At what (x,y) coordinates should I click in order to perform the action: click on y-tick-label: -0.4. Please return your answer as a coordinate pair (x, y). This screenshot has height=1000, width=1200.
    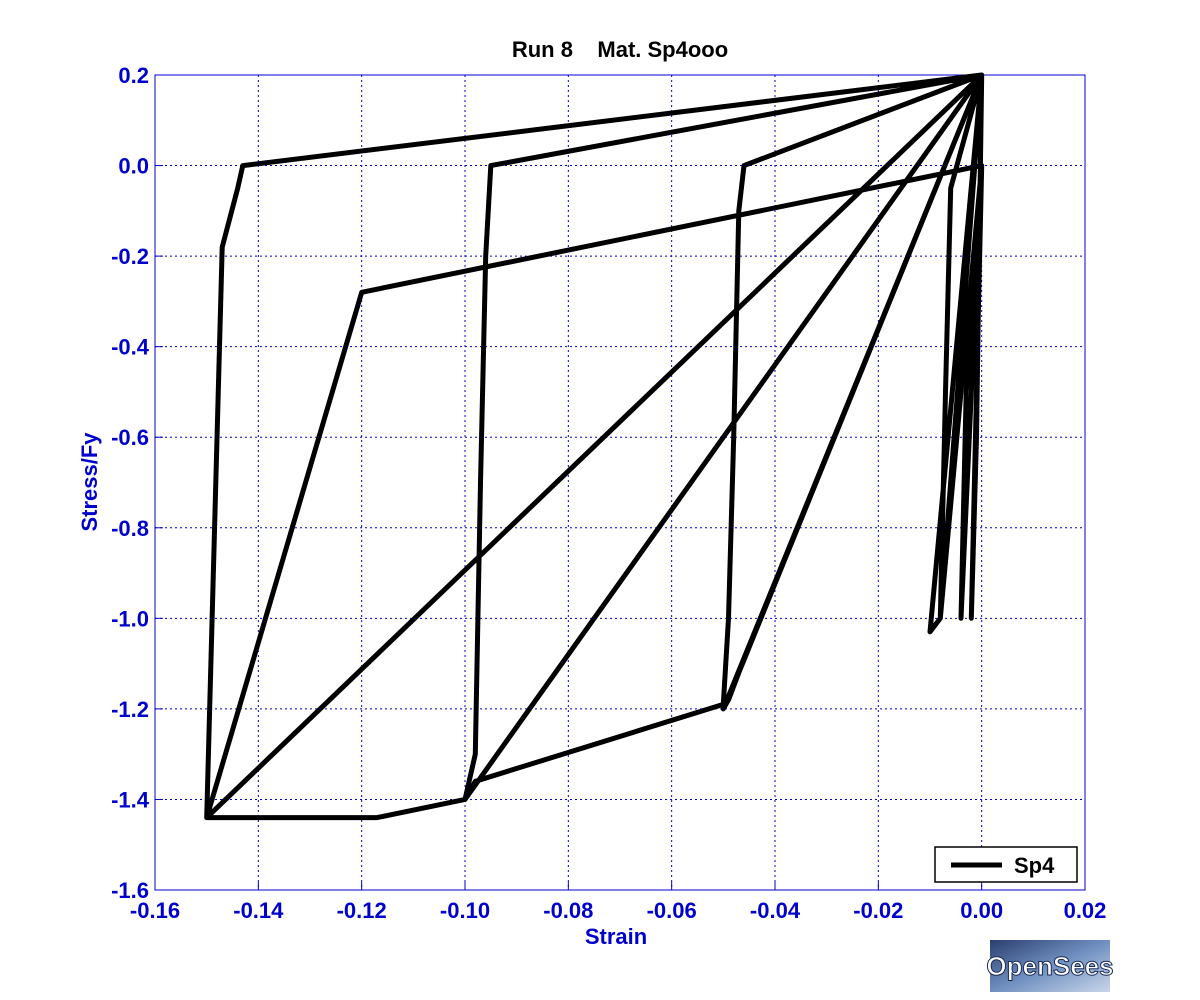
    Looking at the image, I should click on (130, 347).